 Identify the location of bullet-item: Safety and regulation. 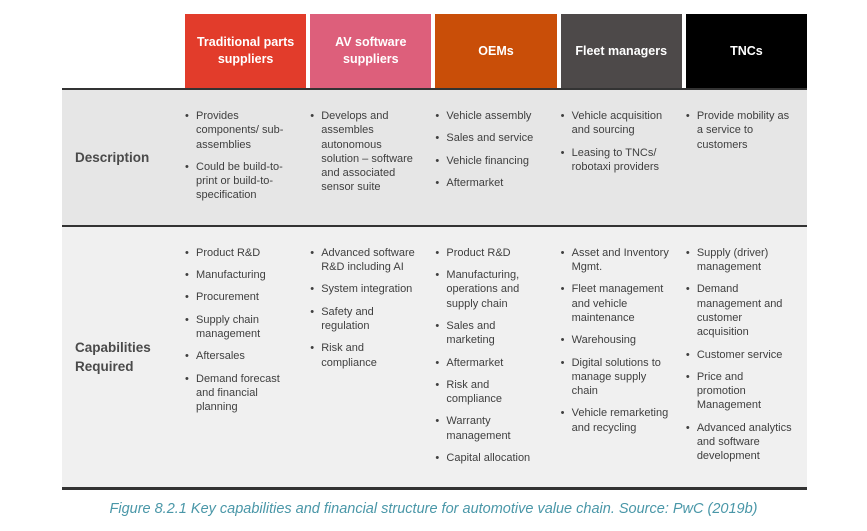
(364, 319).